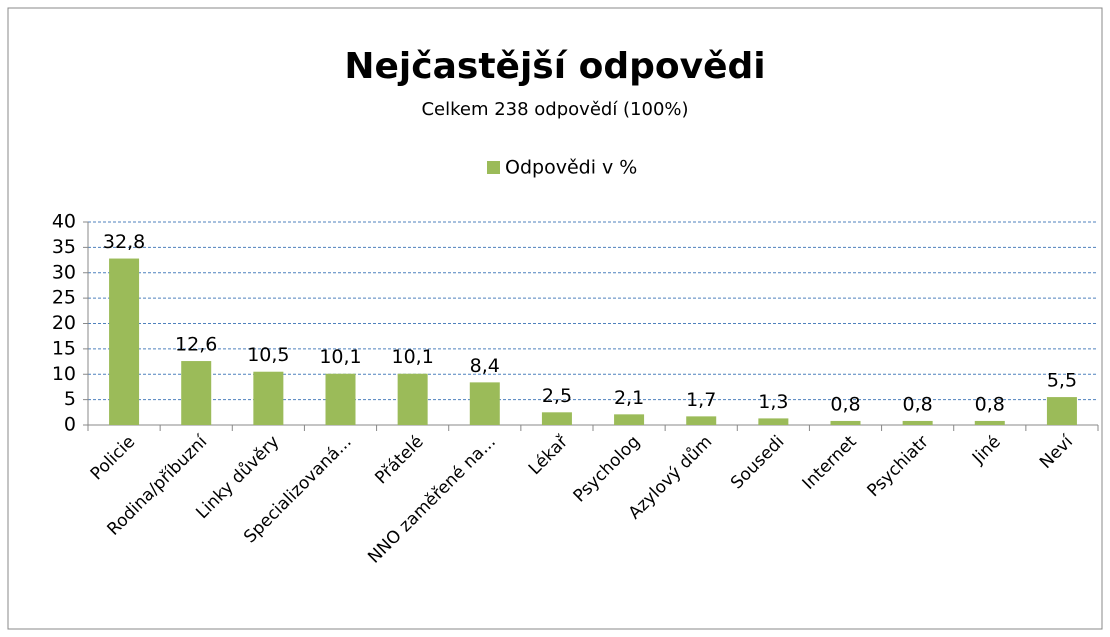  What do you see at coordinates (64, 298) in the screenshot?
I see `y-tick-label: 25` at bounding box center [64, 298].